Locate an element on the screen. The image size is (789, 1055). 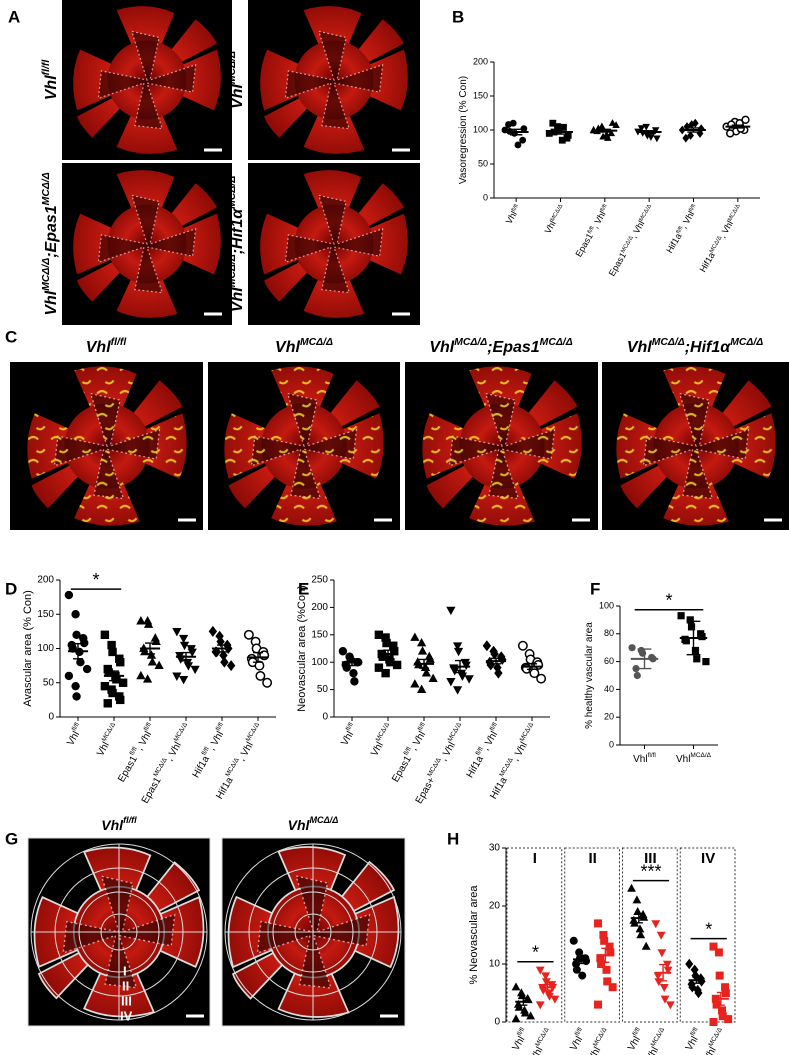
section-label: I is located at coordinates (535, 858).